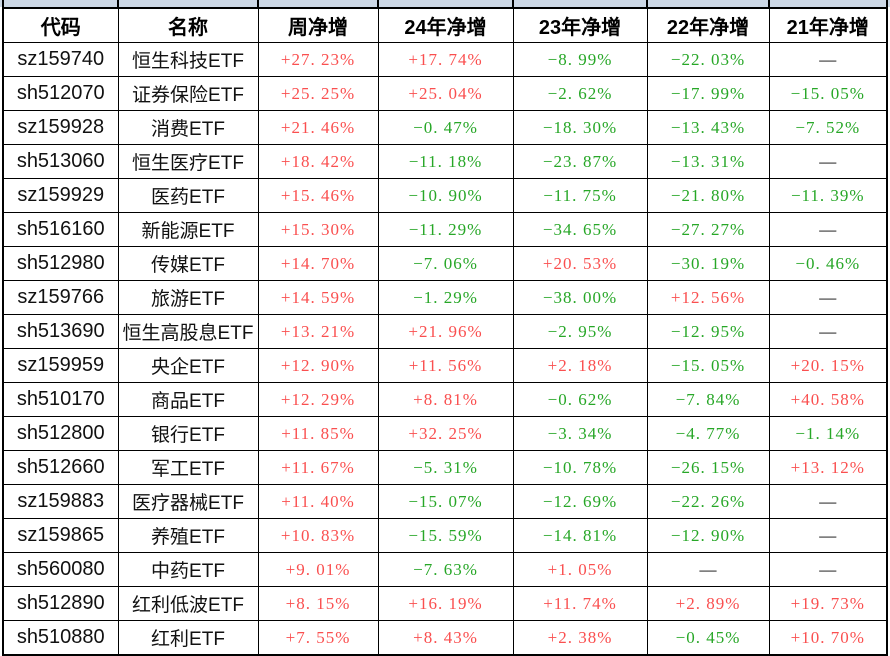 This screenshot has height=656, width=890. Describe the element at coordinates (445, 467) in the screenshot. I see `cell-value: −5. 31%` at that location.